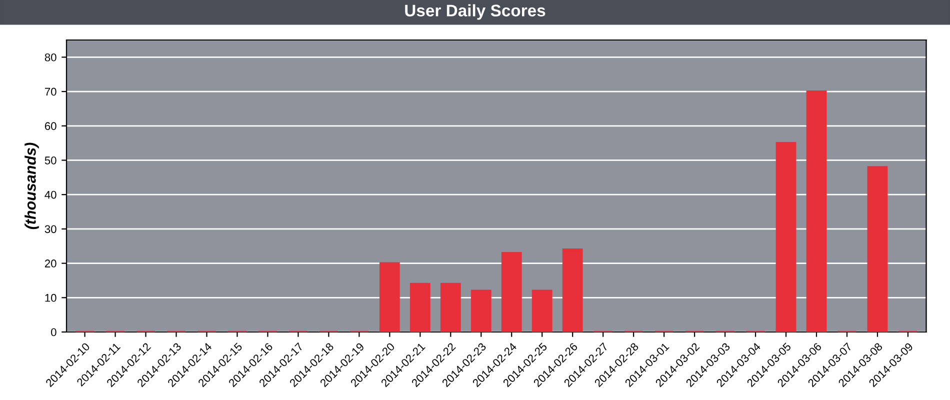  Describe the element at coordinates (31, 186) in the screenshot. I see `y-axis-title: (thousands)` at that location.